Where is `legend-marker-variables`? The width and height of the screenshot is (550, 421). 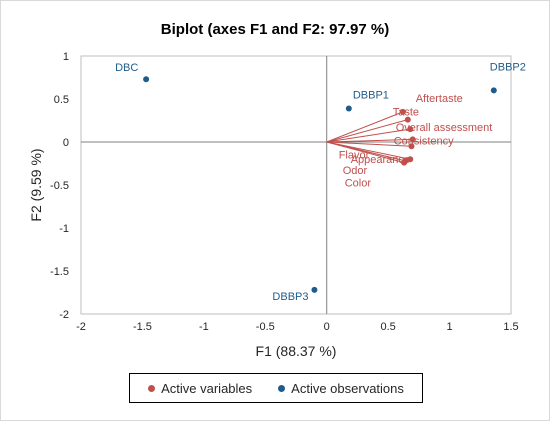
legend-marker-variables is located at coordinates (152, 388).